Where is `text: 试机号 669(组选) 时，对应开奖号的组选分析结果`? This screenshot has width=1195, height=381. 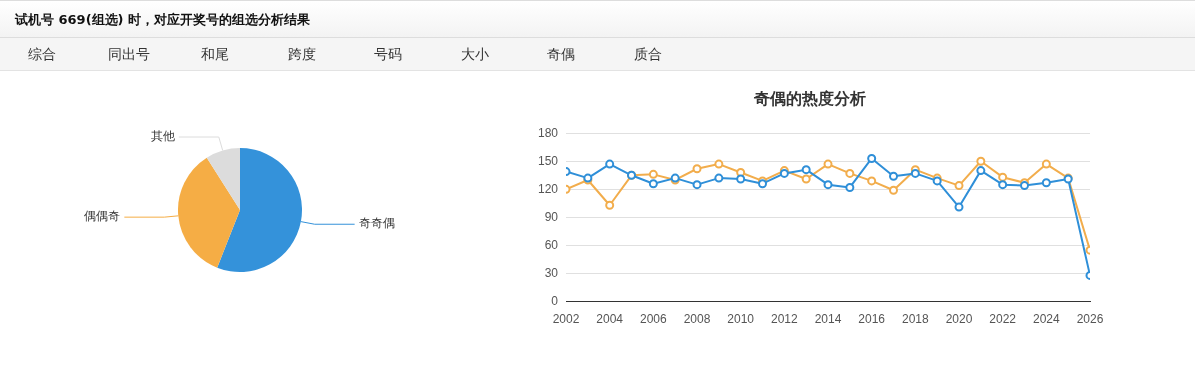 text: 试机号 669(组选) 时，对应开奖号的组选分析结果 is located at coordinates (163, 20).